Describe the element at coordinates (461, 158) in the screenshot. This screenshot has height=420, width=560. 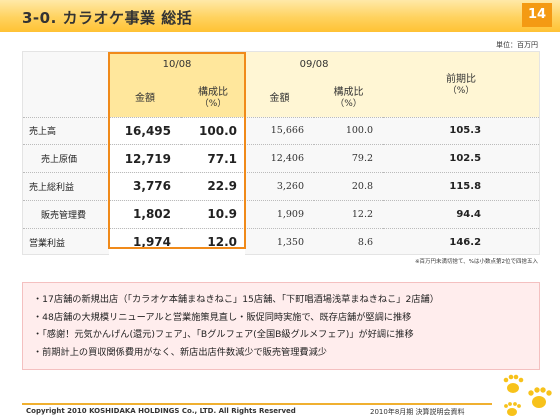
I see `yoy-ratio: 102.5` at that location.